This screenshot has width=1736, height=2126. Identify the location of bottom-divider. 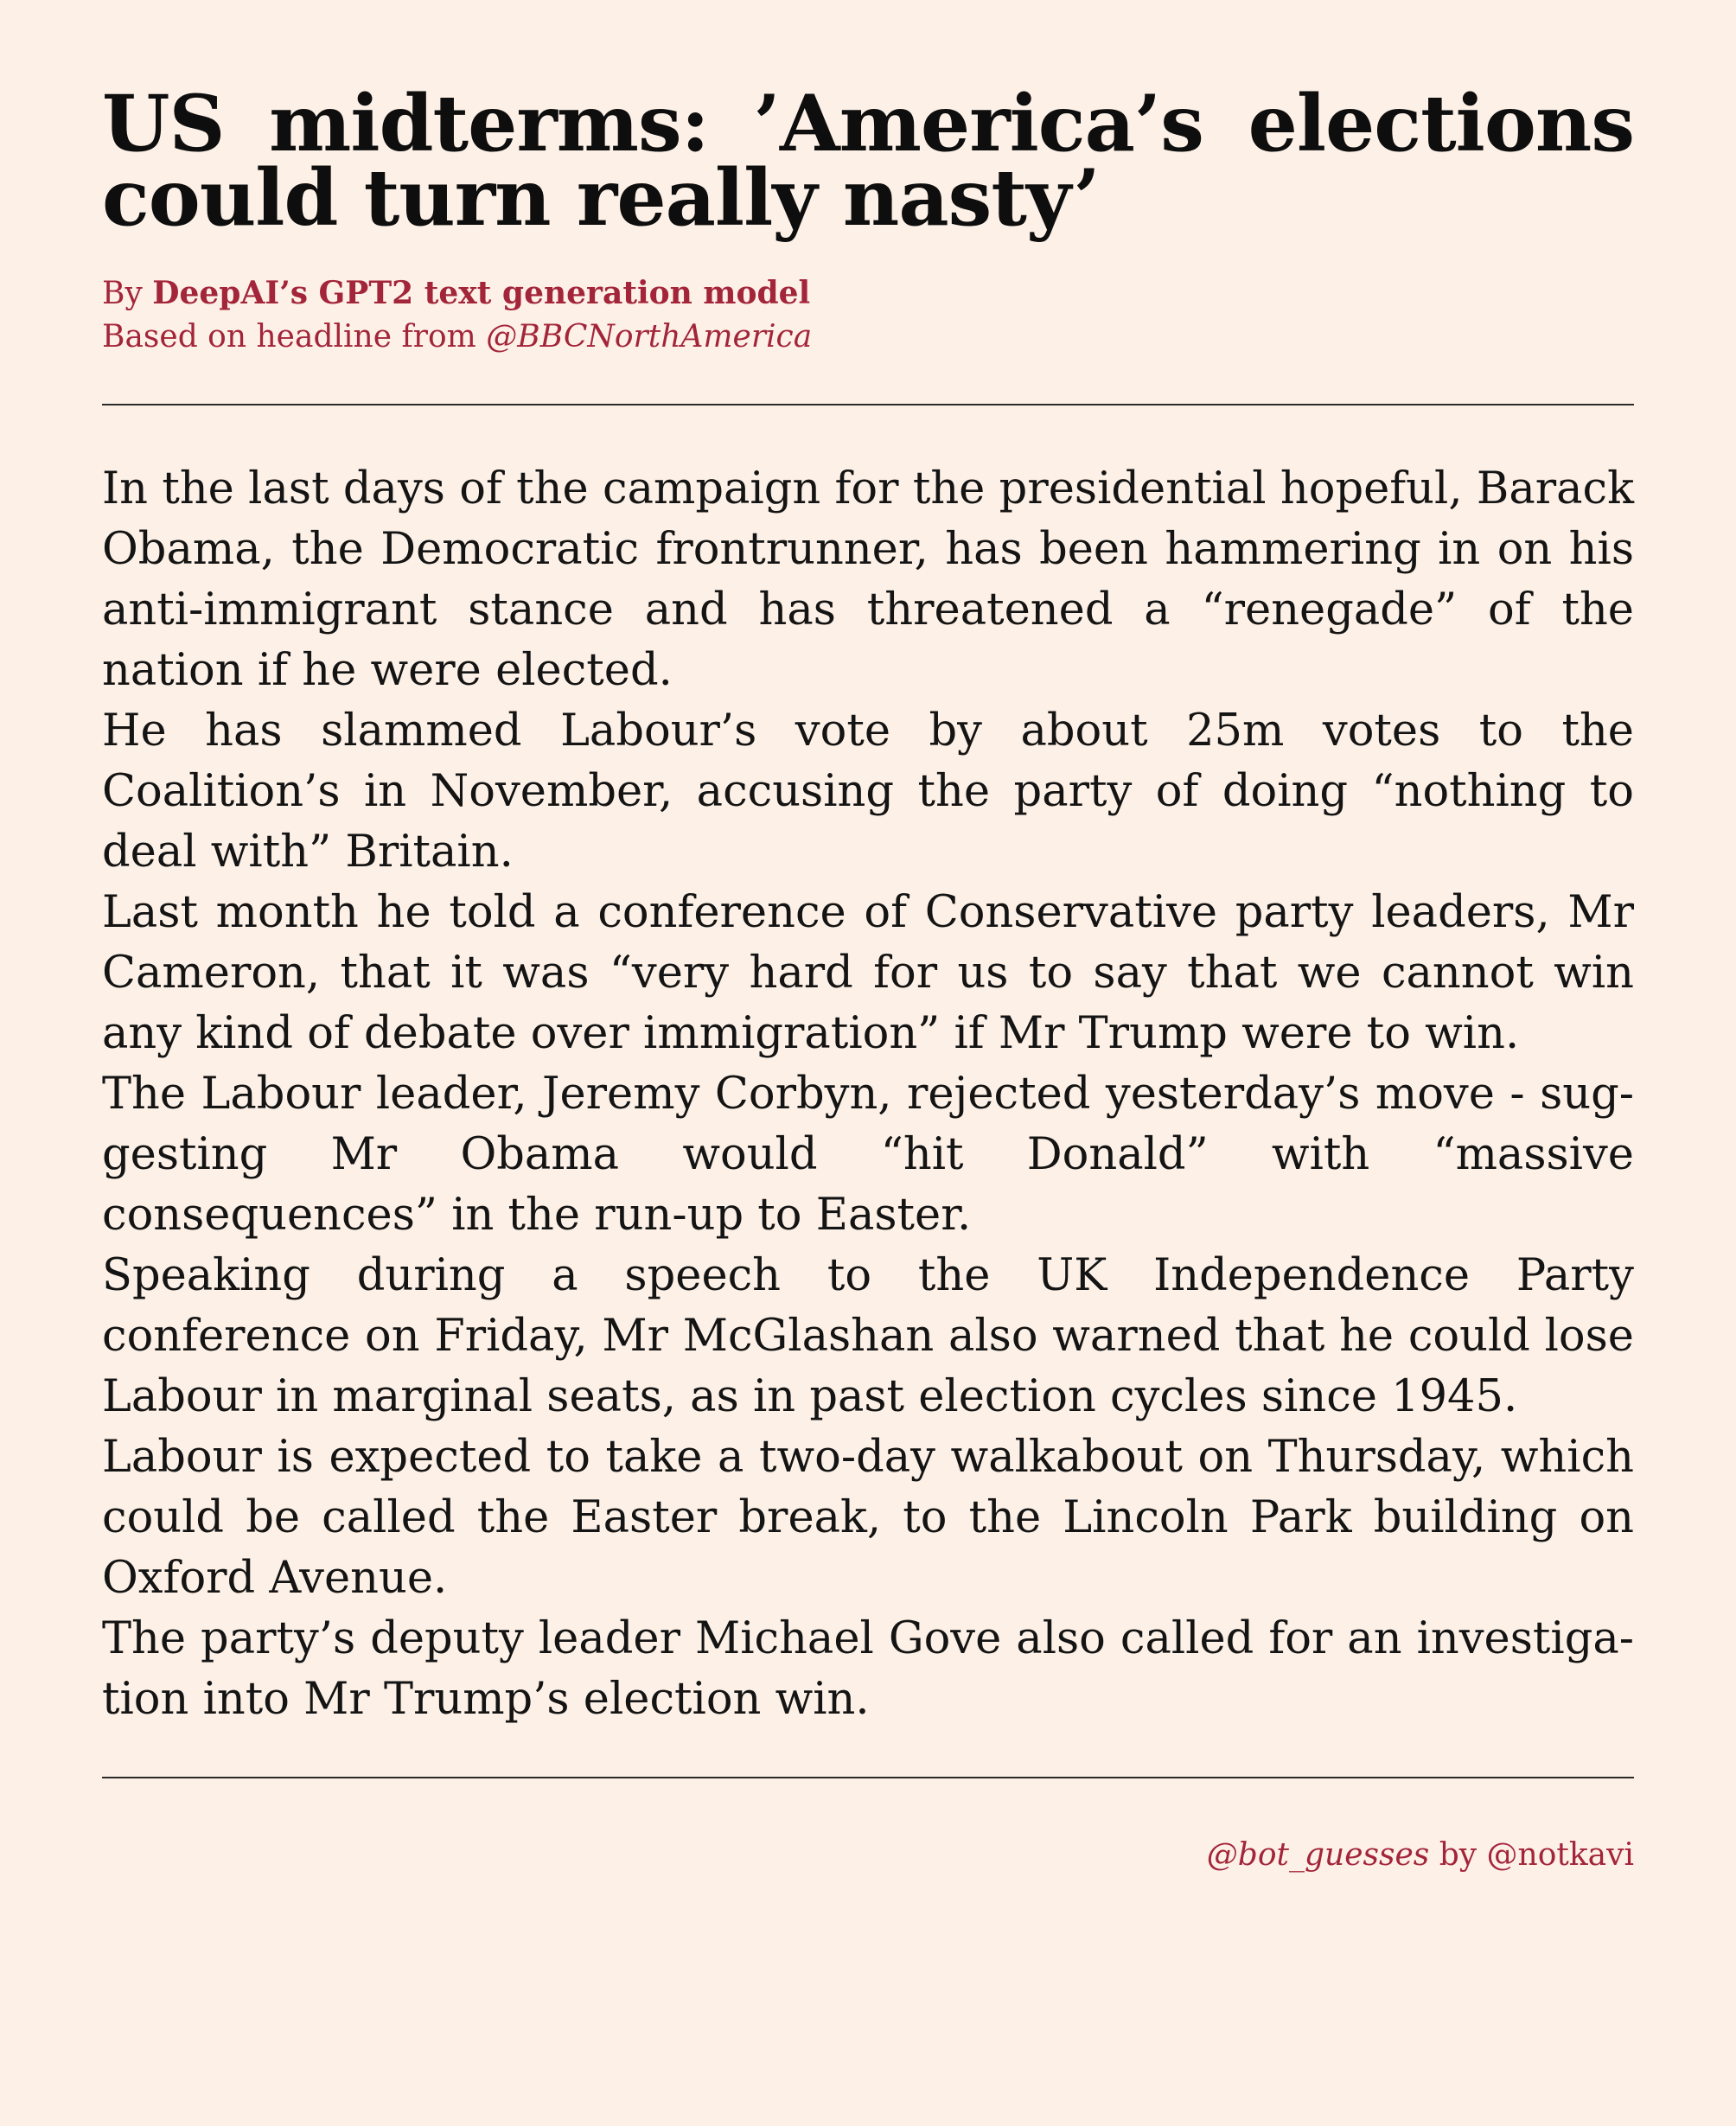
(868, 1778).